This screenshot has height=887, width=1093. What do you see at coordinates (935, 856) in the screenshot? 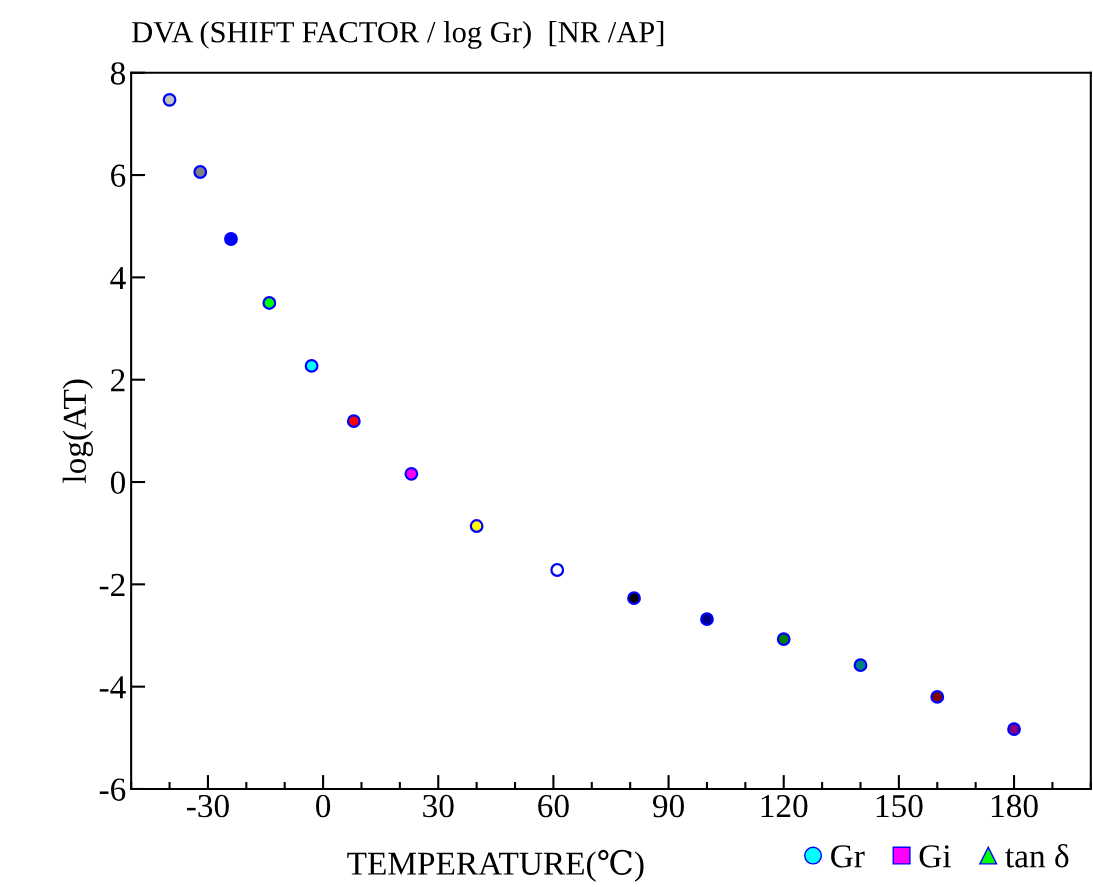
I see `legend-label: Gi` at bounding box center [935, 856].